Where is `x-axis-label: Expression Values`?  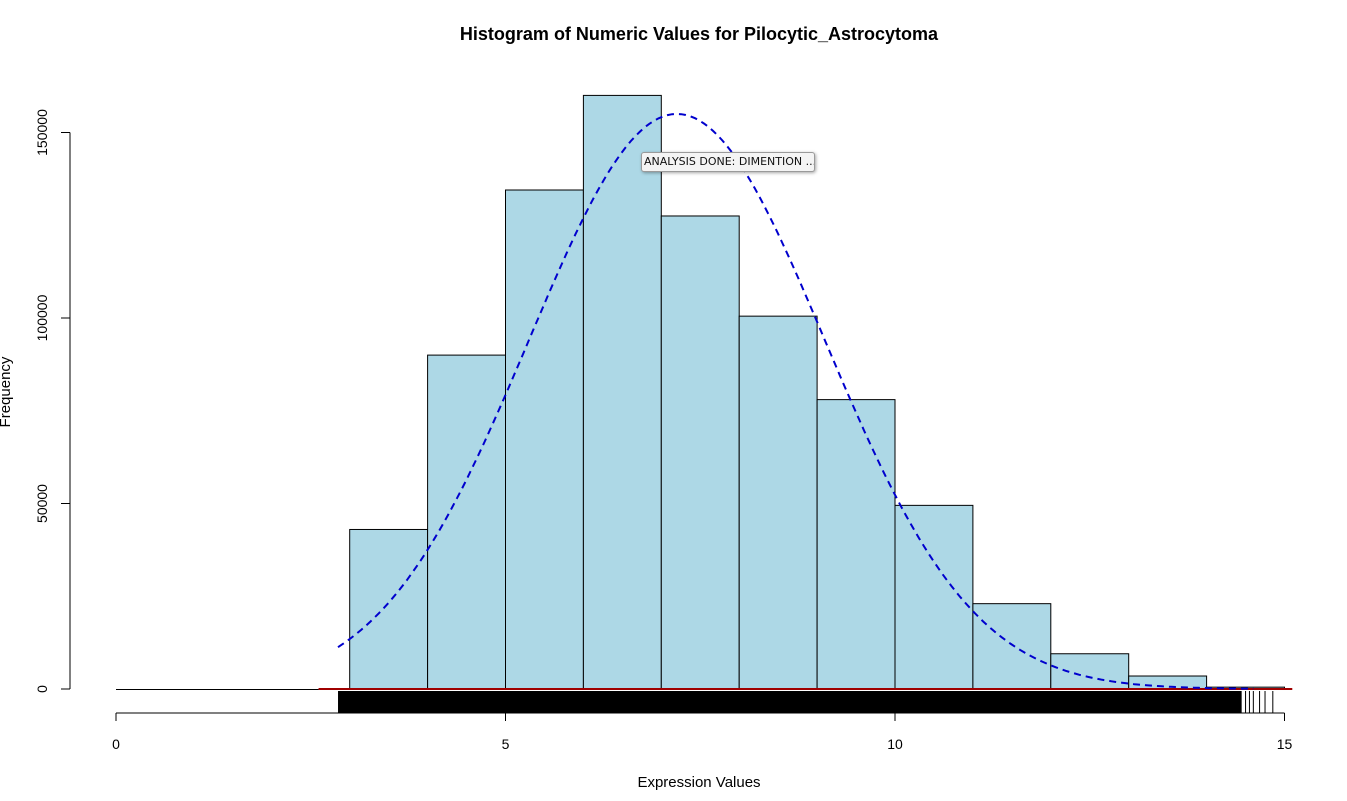
x-axis-label: Expression Values is located at coordinates (698, 782).